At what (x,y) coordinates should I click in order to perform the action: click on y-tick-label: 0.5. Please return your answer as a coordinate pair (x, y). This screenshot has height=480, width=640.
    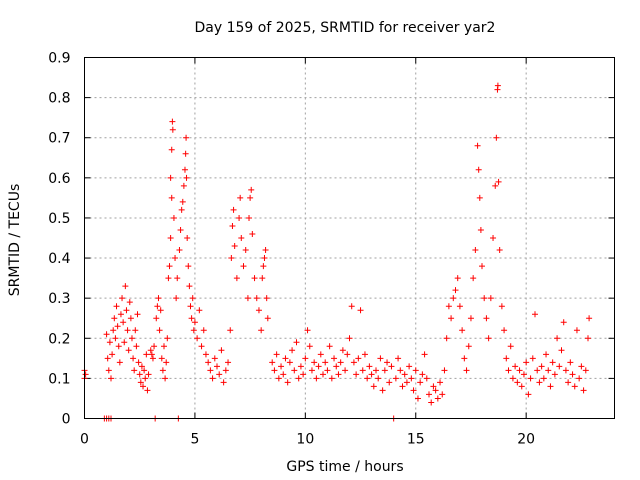
    Looking at the image, I should click on (59, 219).